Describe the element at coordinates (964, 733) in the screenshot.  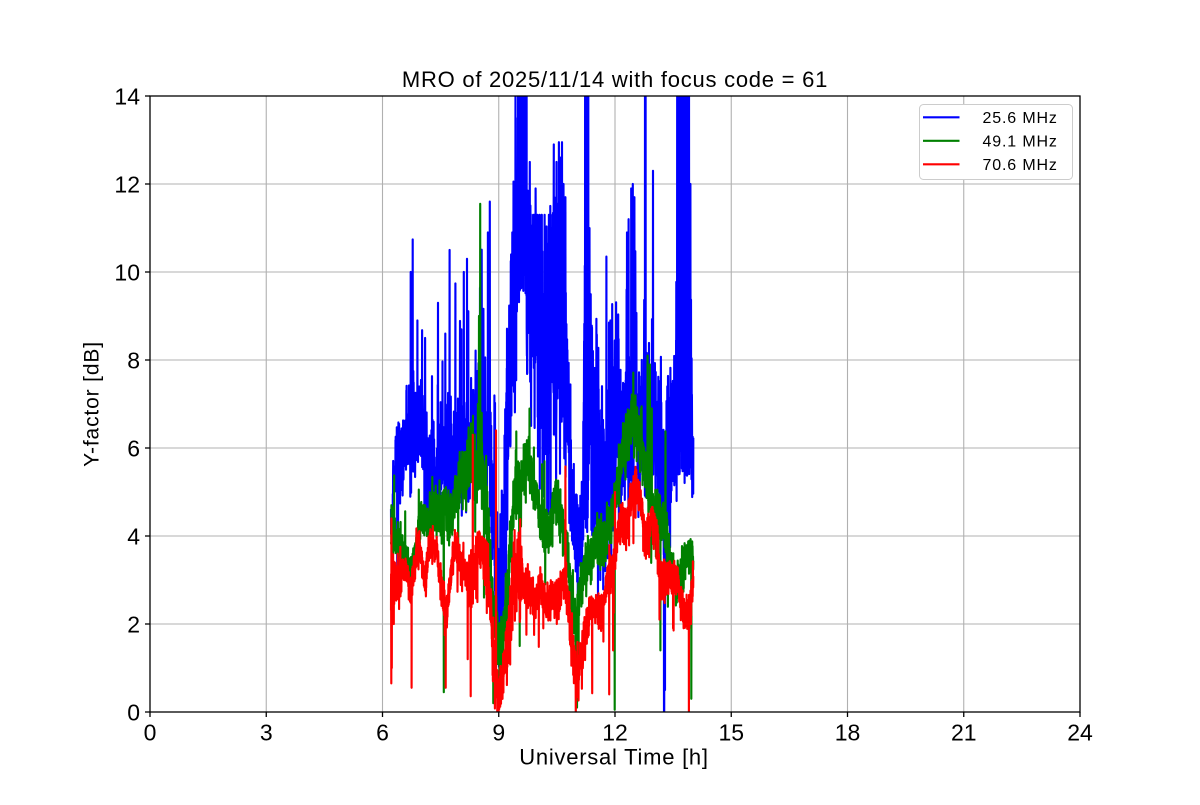
I see `svg-text: 21` at that location.